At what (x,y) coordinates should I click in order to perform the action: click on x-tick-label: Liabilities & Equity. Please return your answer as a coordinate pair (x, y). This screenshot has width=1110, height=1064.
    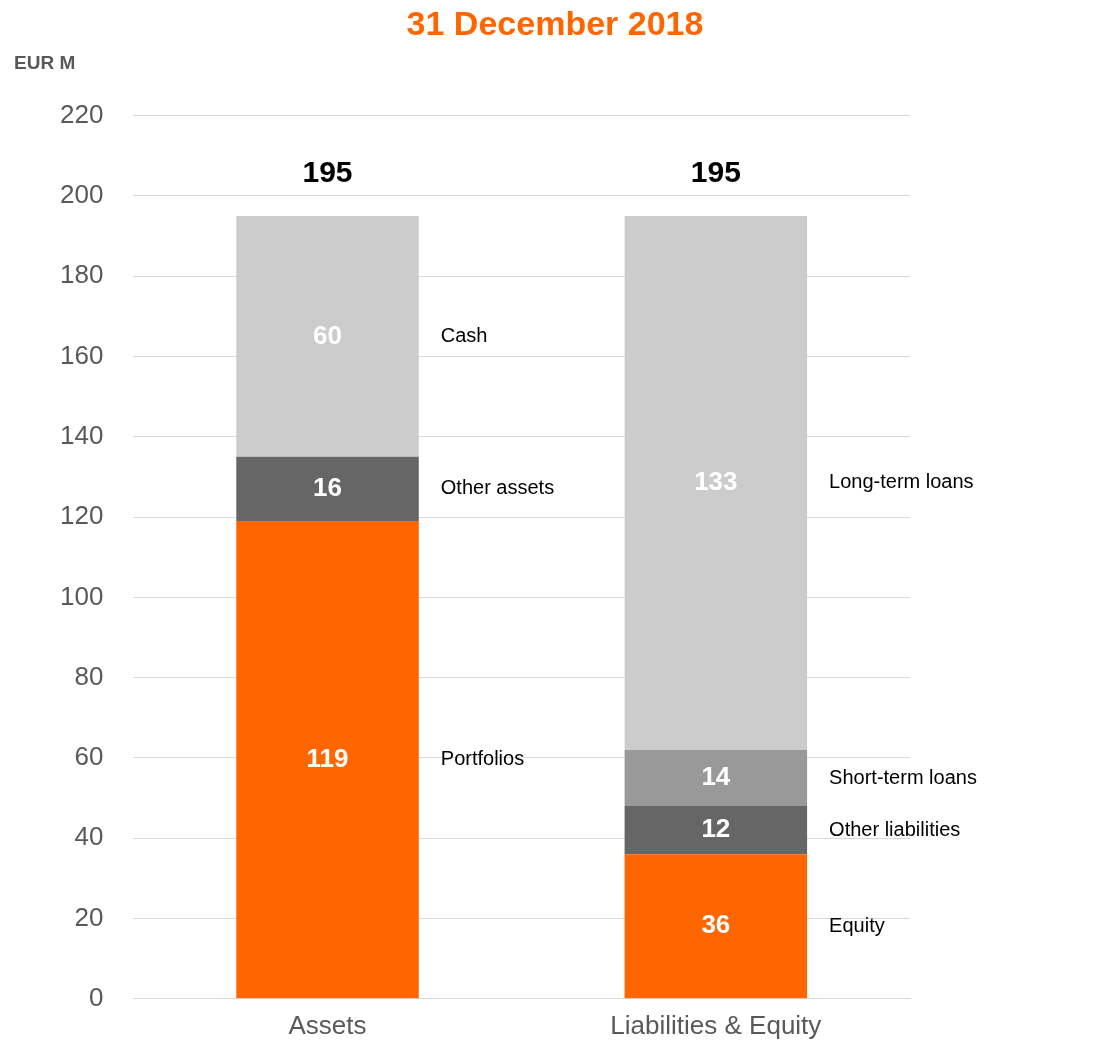
    Looking at the image, I should click on (716, 1024).